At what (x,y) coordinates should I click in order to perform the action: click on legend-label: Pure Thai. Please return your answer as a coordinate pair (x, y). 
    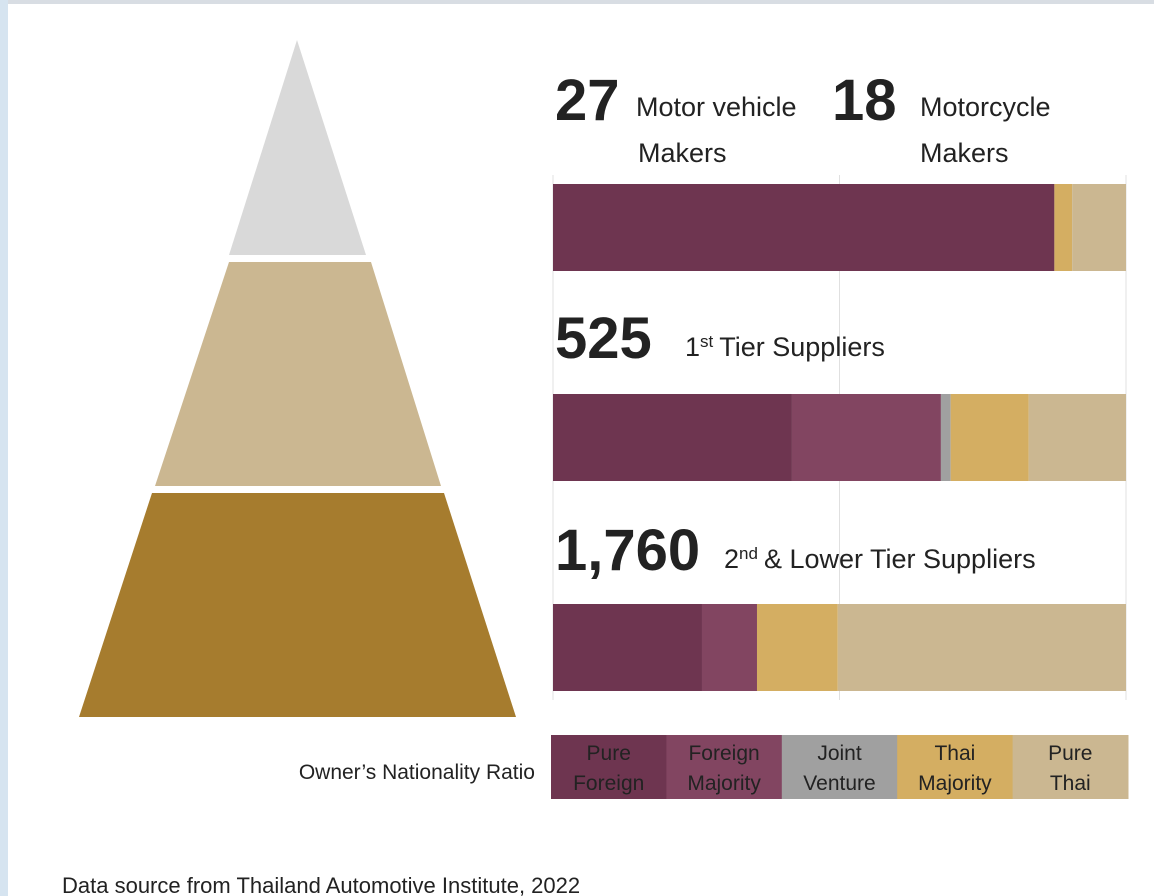
    Looking at the image, I should click on (1070, 768).